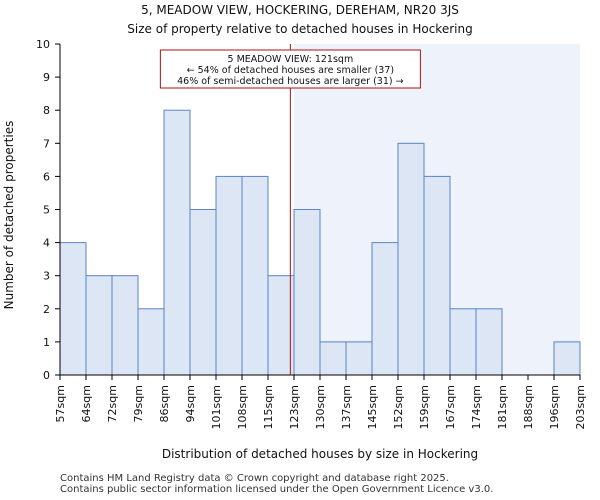 This screenshot has height=500, width=600. Describe the element at coordinates (502, 407) in the screenshot. I see `x-tick-label: 181sqm` at that location.